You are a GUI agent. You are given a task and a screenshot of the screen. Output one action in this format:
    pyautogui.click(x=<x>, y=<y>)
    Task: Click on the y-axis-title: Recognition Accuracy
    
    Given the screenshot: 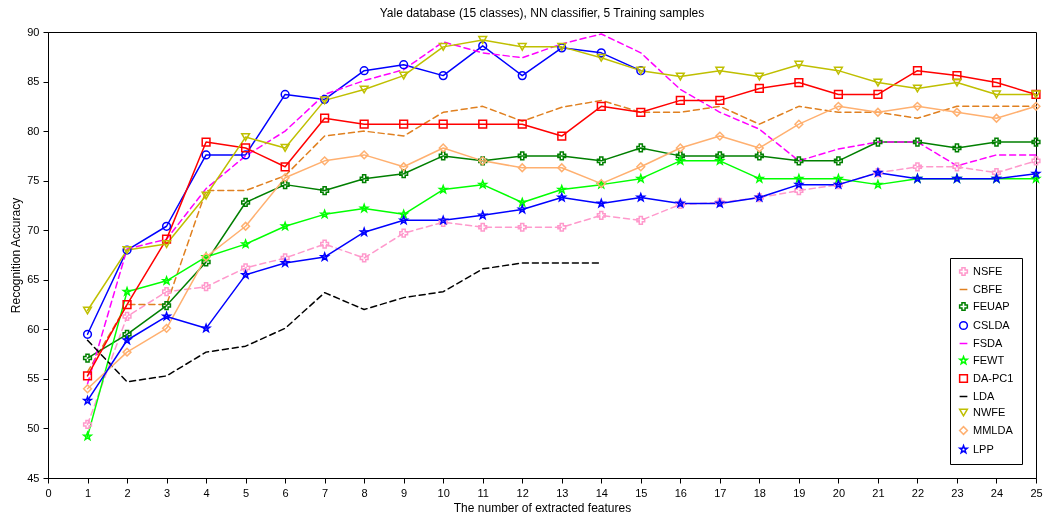 What is the action you would take?
    pyautogui.click(x=16, y=255)
    